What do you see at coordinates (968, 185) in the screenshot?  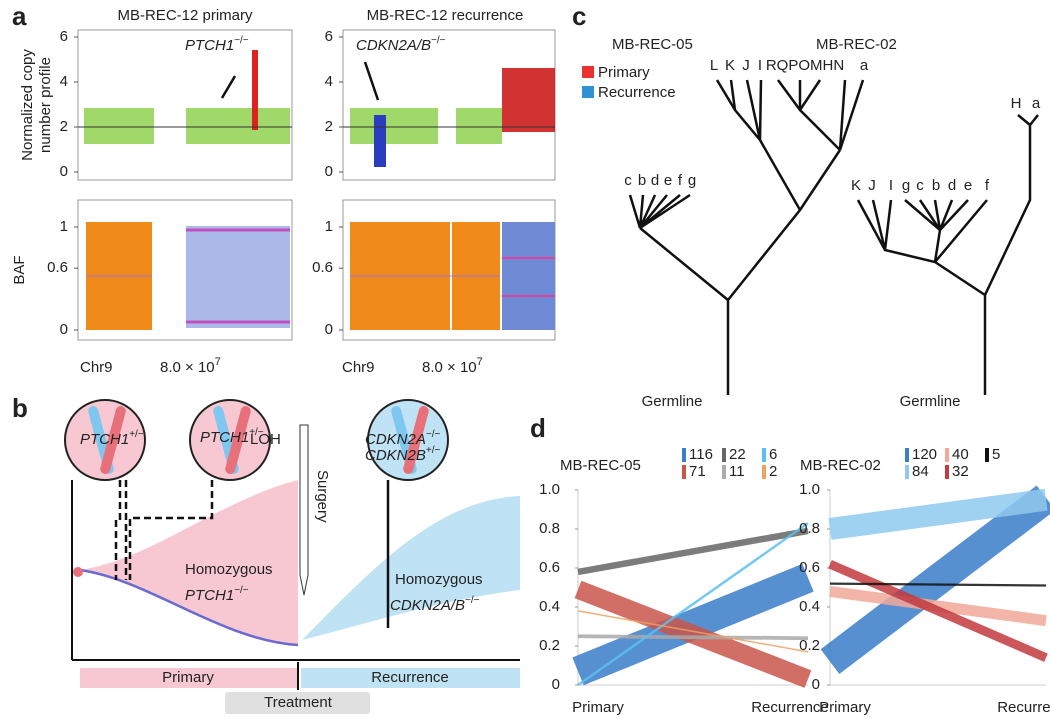 I see `leaf-label: e` at bounding box center [968, 185].